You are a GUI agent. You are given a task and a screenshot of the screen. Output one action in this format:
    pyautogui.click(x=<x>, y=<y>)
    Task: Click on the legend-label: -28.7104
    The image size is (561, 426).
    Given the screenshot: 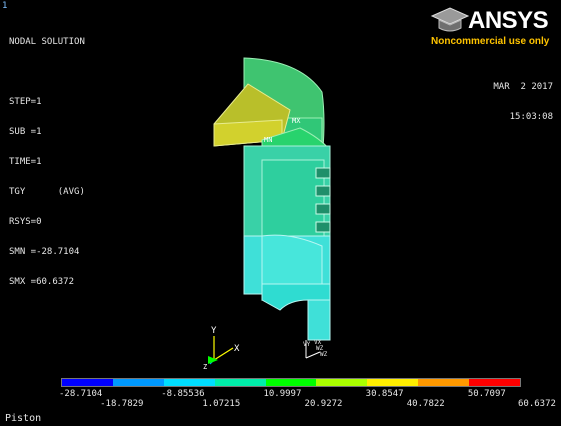 What is the action you would take?
    pyautogui.click(x=81, y=394)
    